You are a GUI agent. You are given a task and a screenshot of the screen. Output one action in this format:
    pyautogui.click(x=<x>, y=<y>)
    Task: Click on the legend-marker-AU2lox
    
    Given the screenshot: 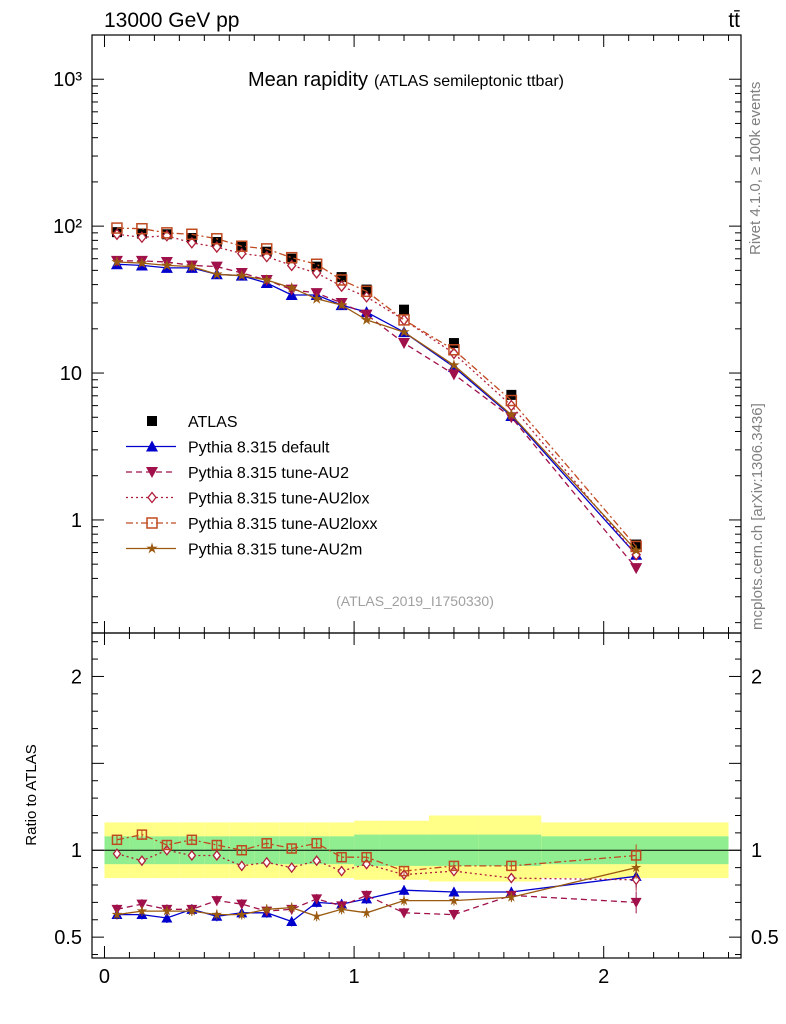 What is the action you would take?
    pyautogui.click(x=152, y=497)
    